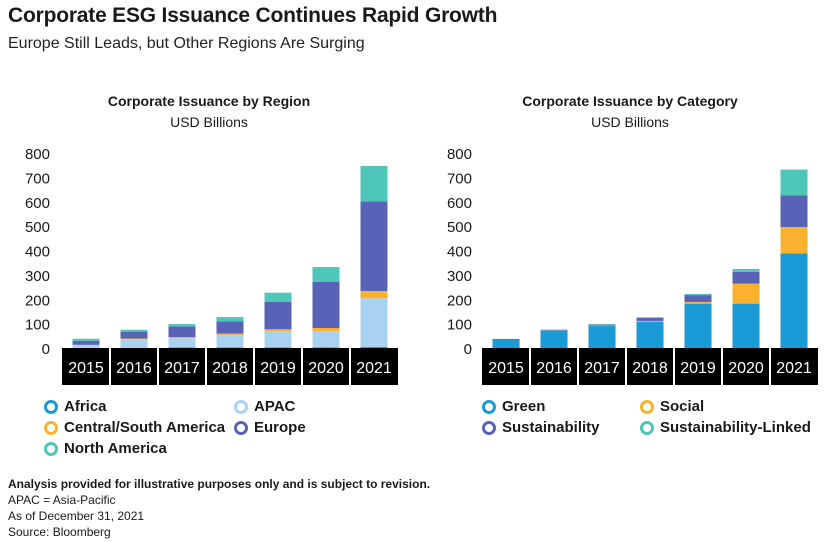 This screenshot has height=542, width=840. Describe the element at coordinates (524, 406) in the screenshot. I see `legend-label-green: Green` at that location.